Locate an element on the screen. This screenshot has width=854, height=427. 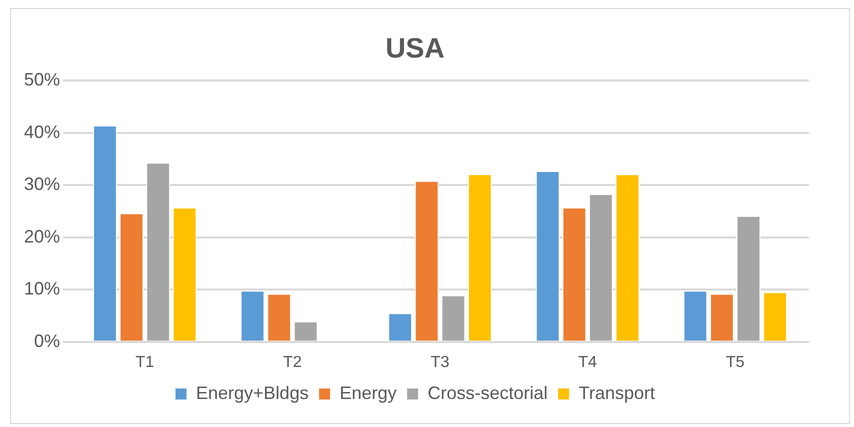
x-tick-label: T5 is located at coordinates (735, 362).